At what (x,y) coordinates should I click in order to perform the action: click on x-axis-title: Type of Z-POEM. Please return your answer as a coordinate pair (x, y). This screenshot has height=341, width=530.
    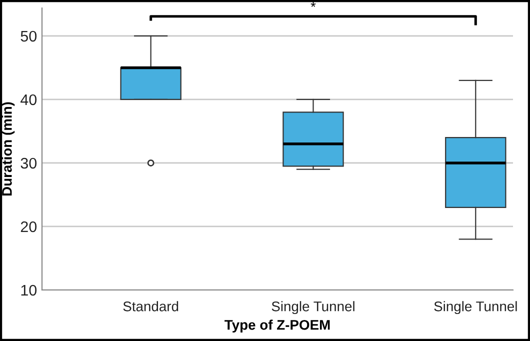
    Looking at the image, I should click on (277, 326).